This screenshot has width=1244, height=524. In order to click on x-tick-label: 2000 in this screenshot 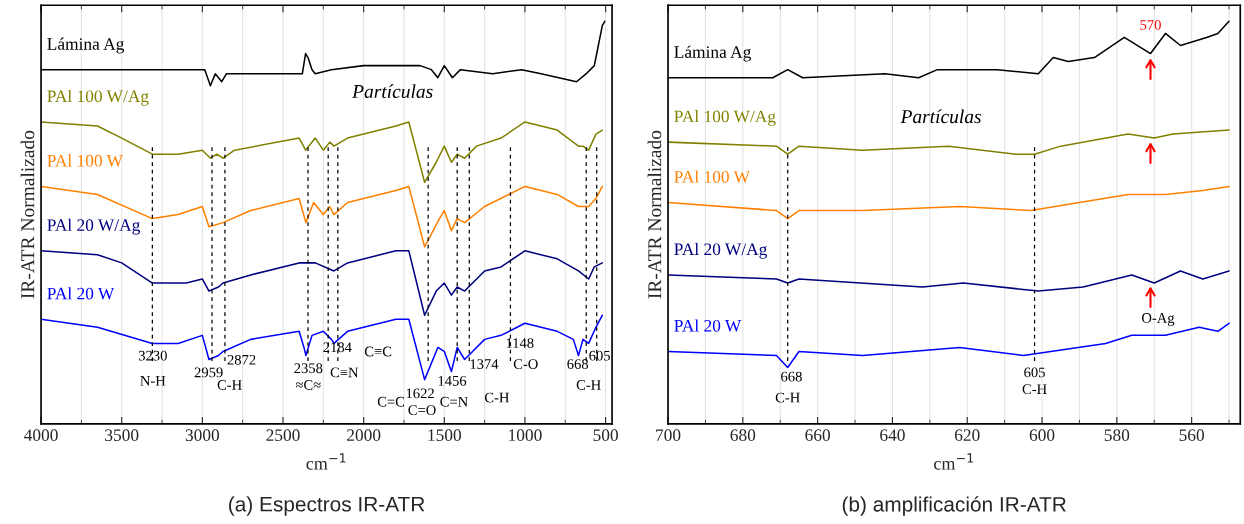, I will do `click(364, 435)`.